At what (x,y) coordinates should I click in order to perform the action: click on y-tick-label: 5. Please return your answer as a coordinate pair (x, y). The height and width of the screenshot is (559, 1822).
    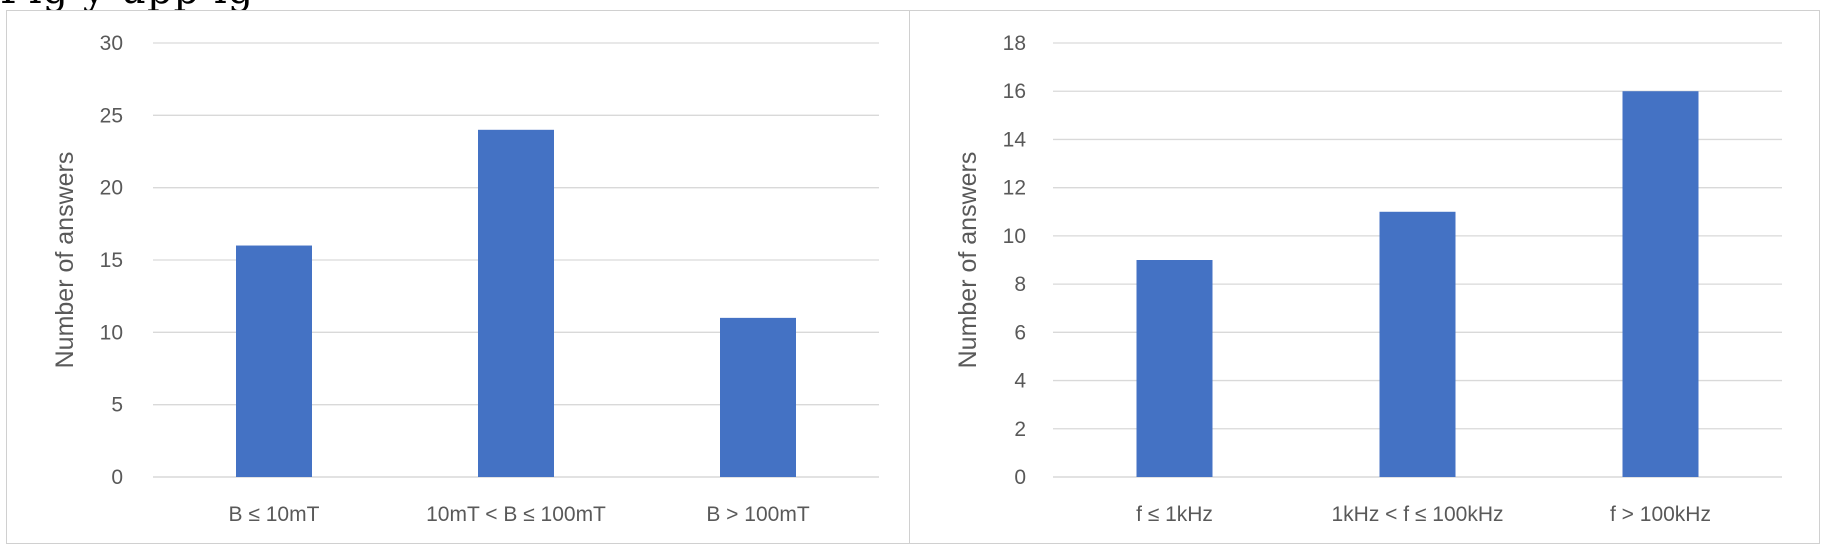
    Looking at the image, I should click on (117, 405).